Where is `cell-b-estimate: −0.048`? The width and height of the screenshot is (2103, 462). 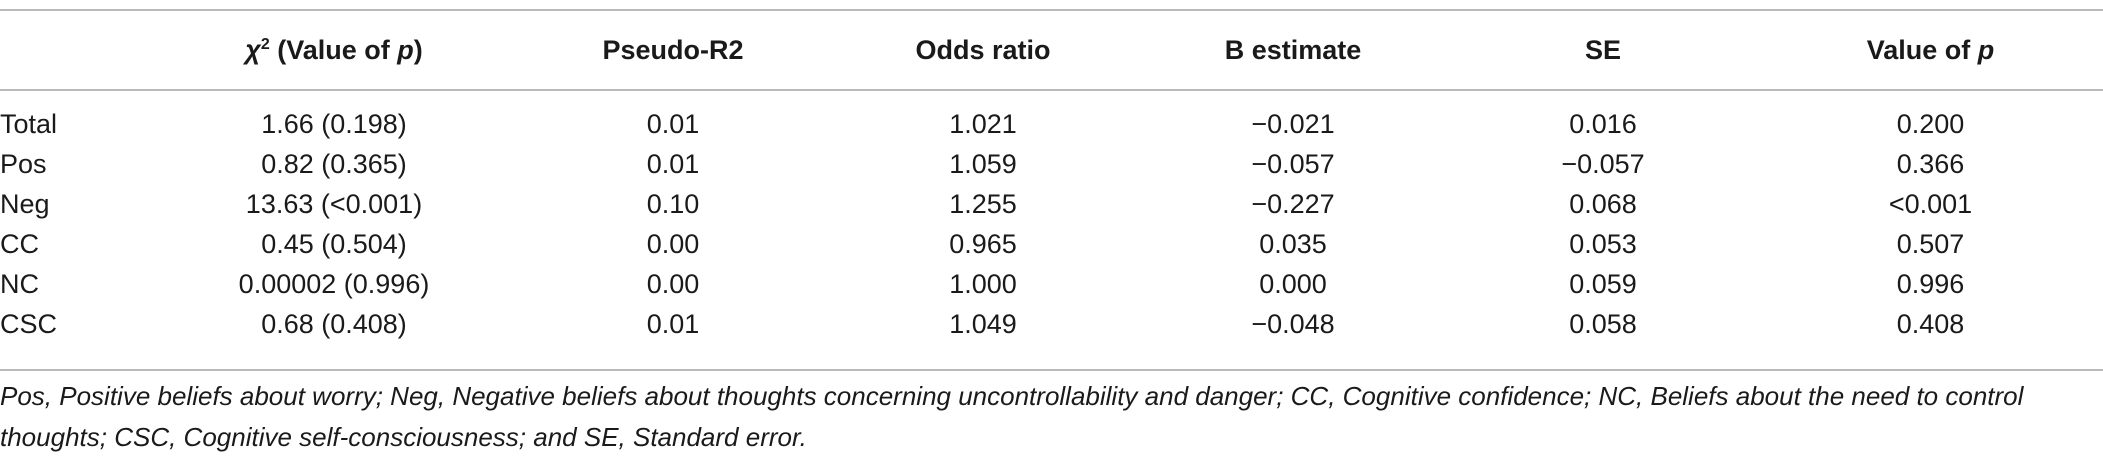
cell-b-estimate: −0.048 is located at coordinates (1293, 324).